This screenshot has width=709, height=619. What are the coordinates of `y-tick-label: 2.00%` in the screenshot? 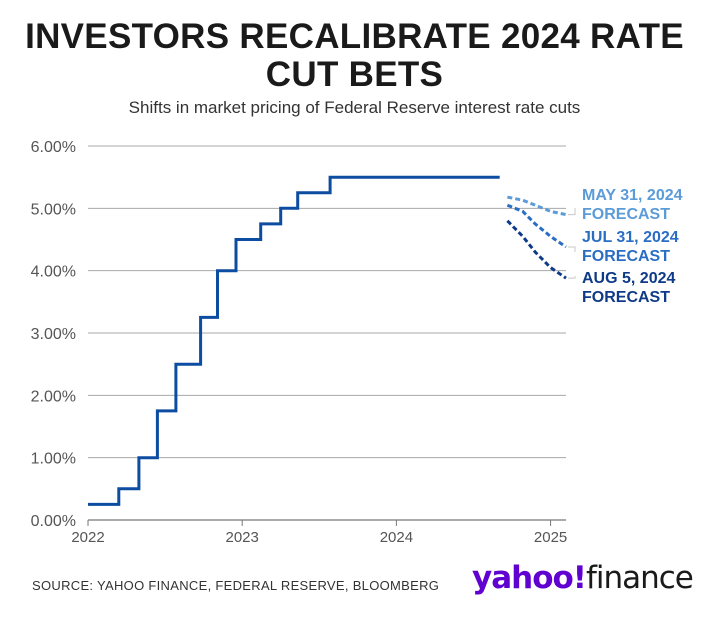 It's located at (53, 396).